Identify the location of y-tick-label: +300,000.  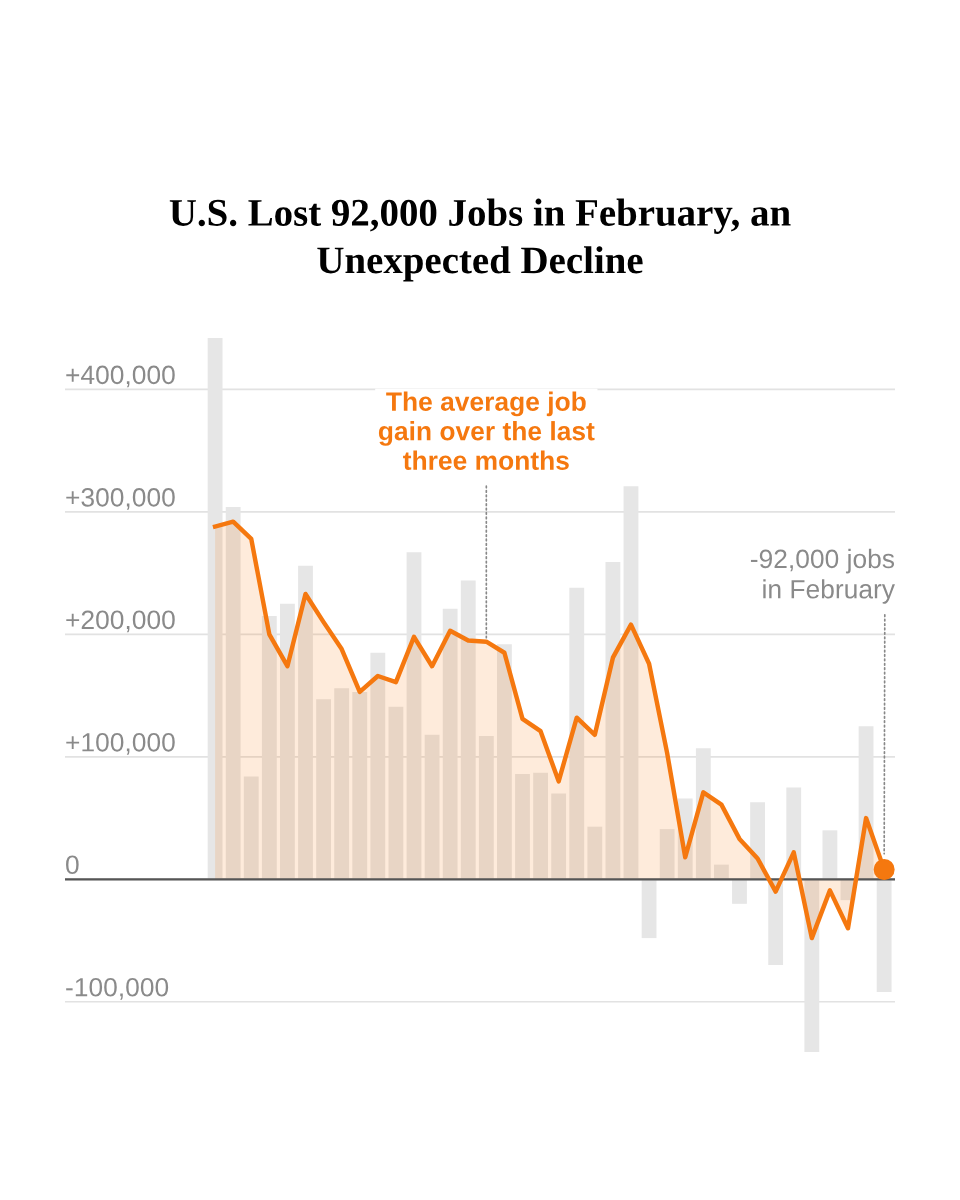
(120, 499).